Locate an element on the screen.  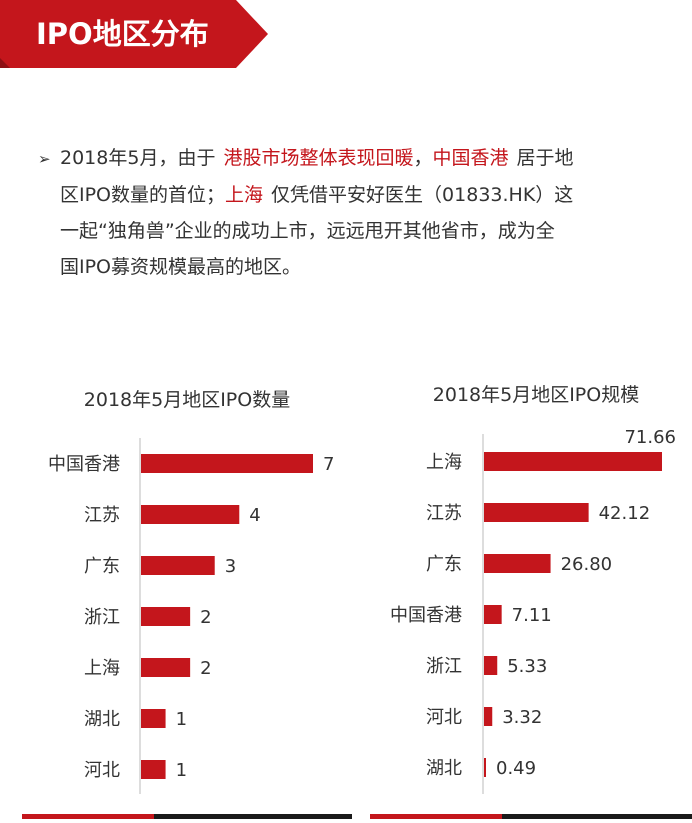
highlight-shanghai: 上海 is located at coordinates (244, 195).